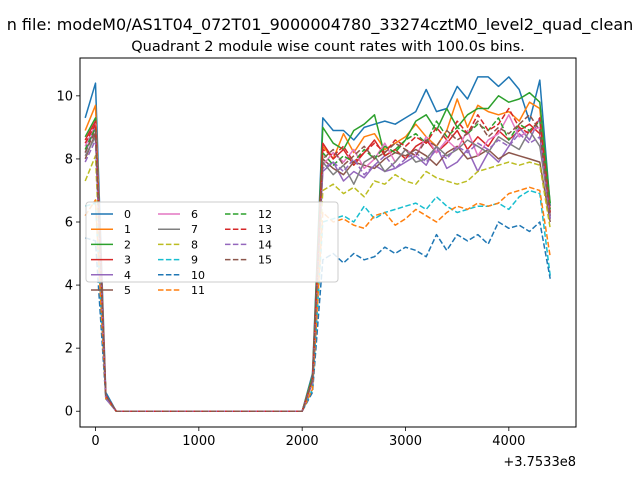 Image resolution: width=640 pixels, height=480 pixels. What do you see at coordinates (69, 349) in the screenshot?
I see `y-tick-label: 2` at bounding box center [69, 349].